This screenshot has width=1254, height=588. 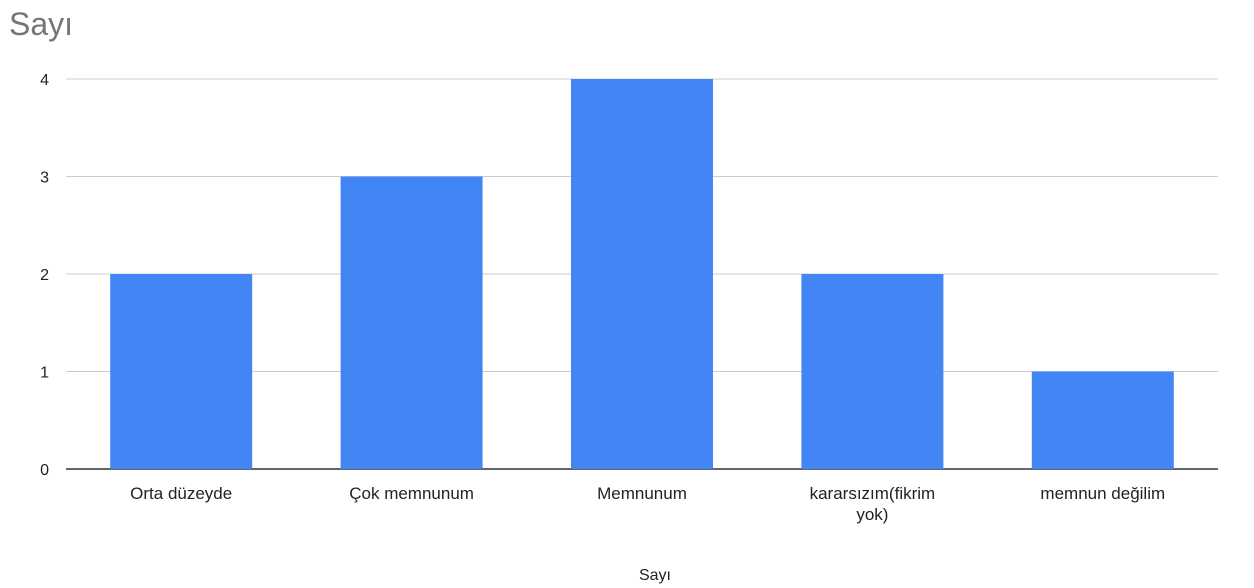 I want to click on y-axis-ticks: 0 1 2 3 4, so click(x=44, y=275).